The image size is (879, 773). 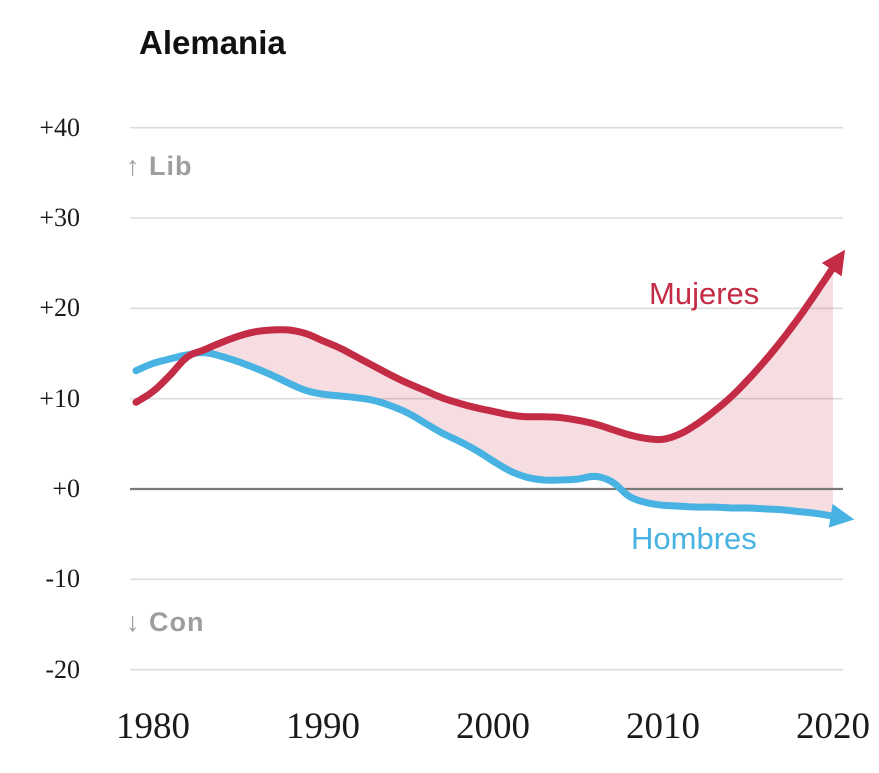 I want to click on y-tick-label: -10, so click(x=62, y=578).